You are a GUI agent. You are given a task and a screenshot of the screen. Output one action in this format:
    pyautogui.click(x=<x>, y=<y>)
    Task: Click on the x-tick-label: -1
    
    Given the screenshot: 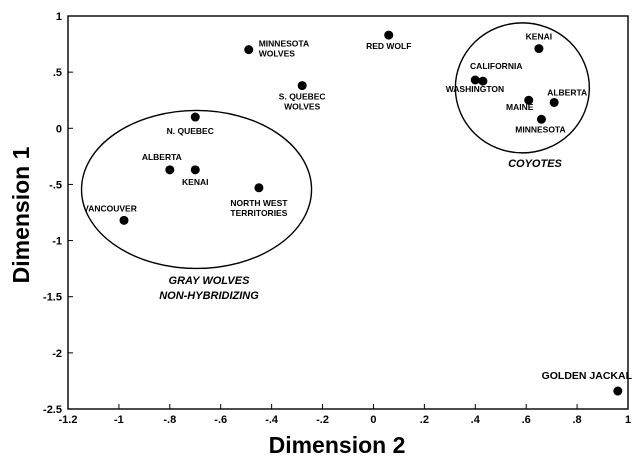 What is the action you would take?
    pyautogui.click(x=119, y=420)
    